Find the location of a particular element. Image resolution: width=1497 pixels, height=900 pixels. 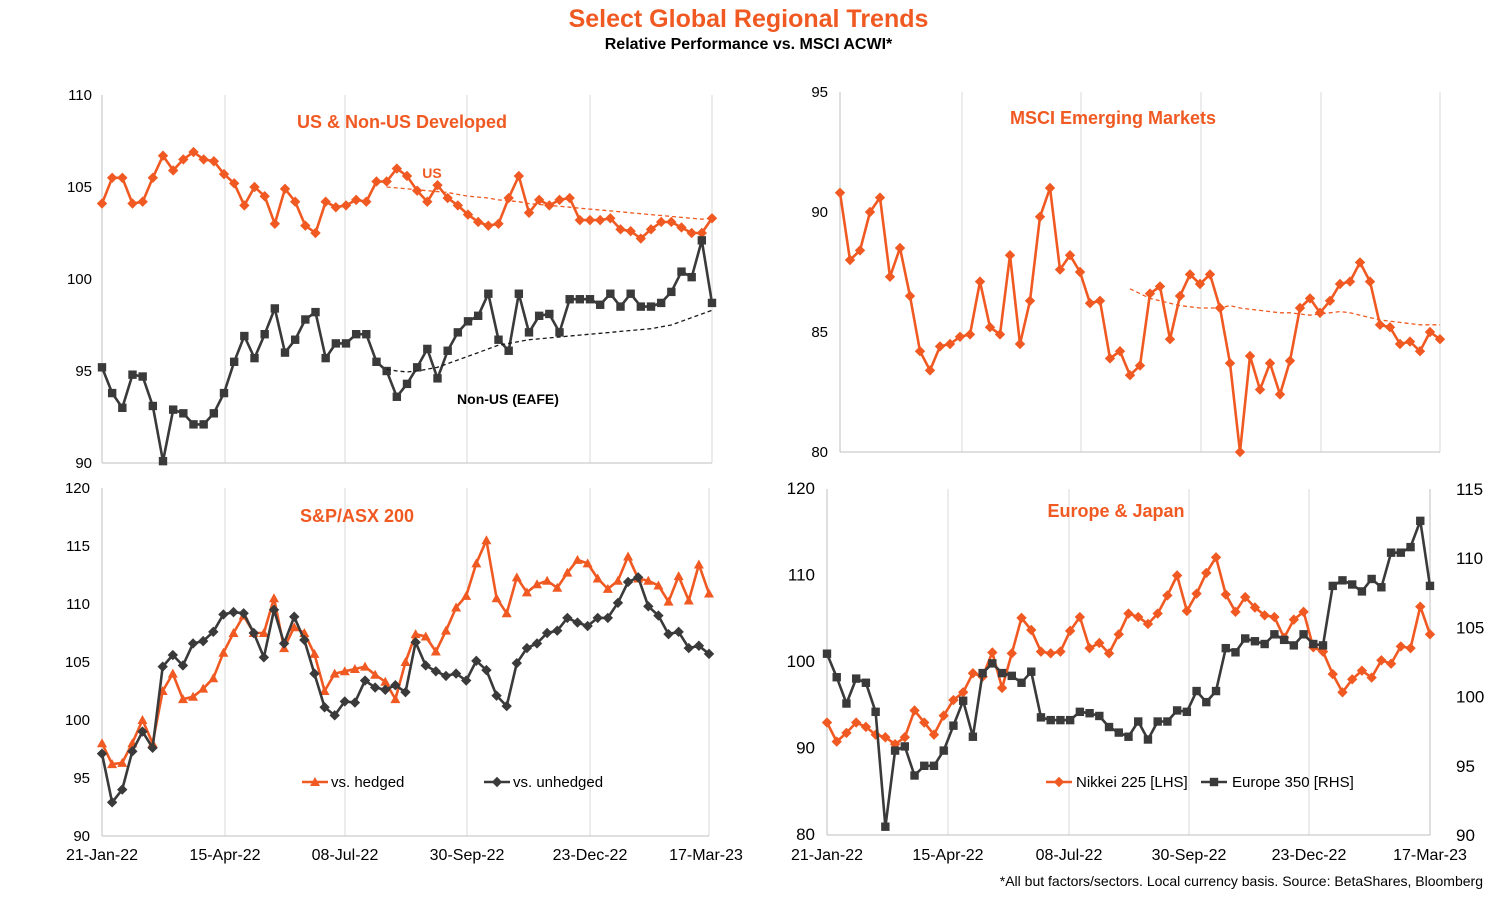

x-tick-label: 17-Mar-23 is located at coordinates (706, 855).